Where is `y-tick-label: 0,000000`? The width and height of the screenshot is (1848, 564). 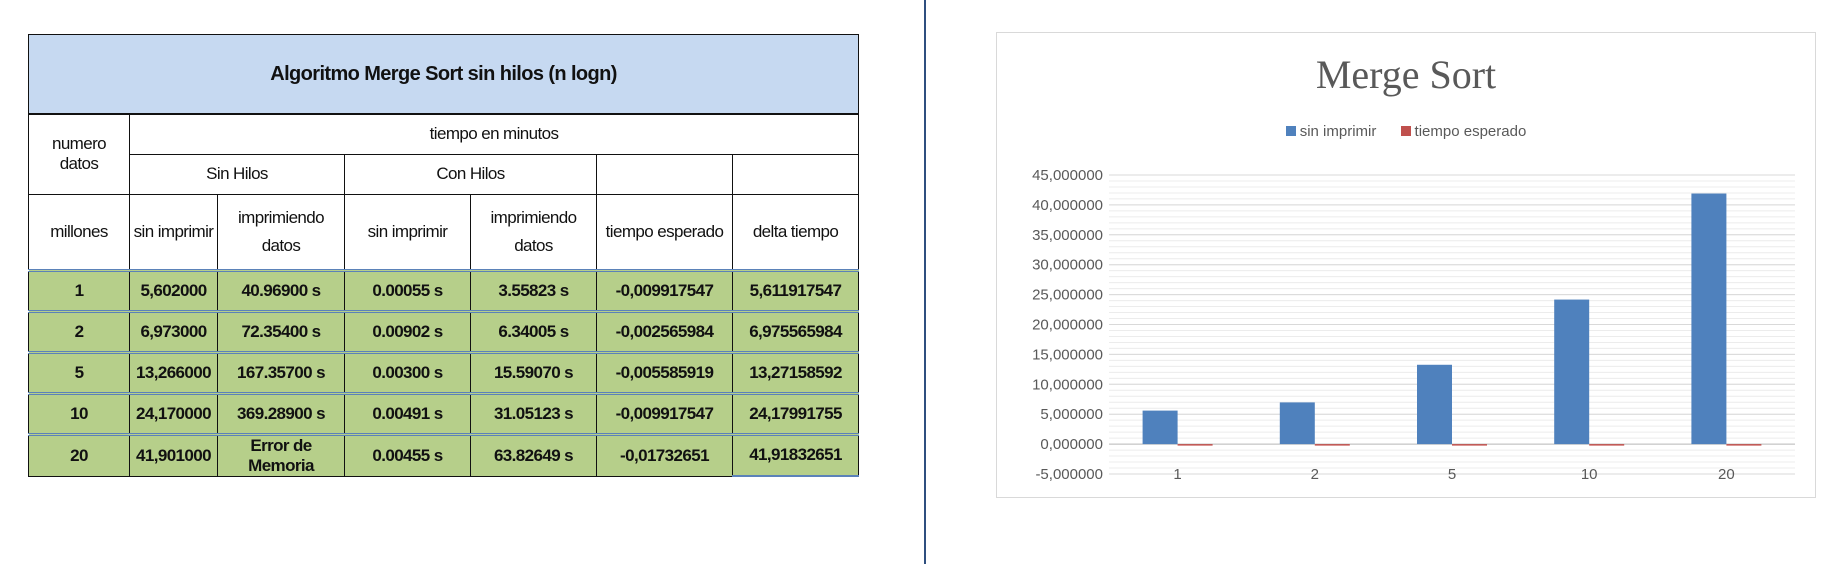
y-tick-label: 0,000000 is located at coordinates (1071, 444).